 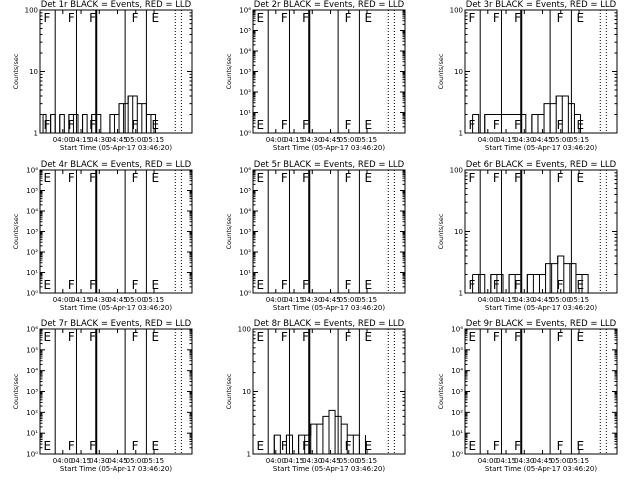 What do you see at coordinates (116, 5) in the screenshot?
I see `panel-title: Det 1r BLACK = Events, RED = LLD` at bounding box center [116, 5].